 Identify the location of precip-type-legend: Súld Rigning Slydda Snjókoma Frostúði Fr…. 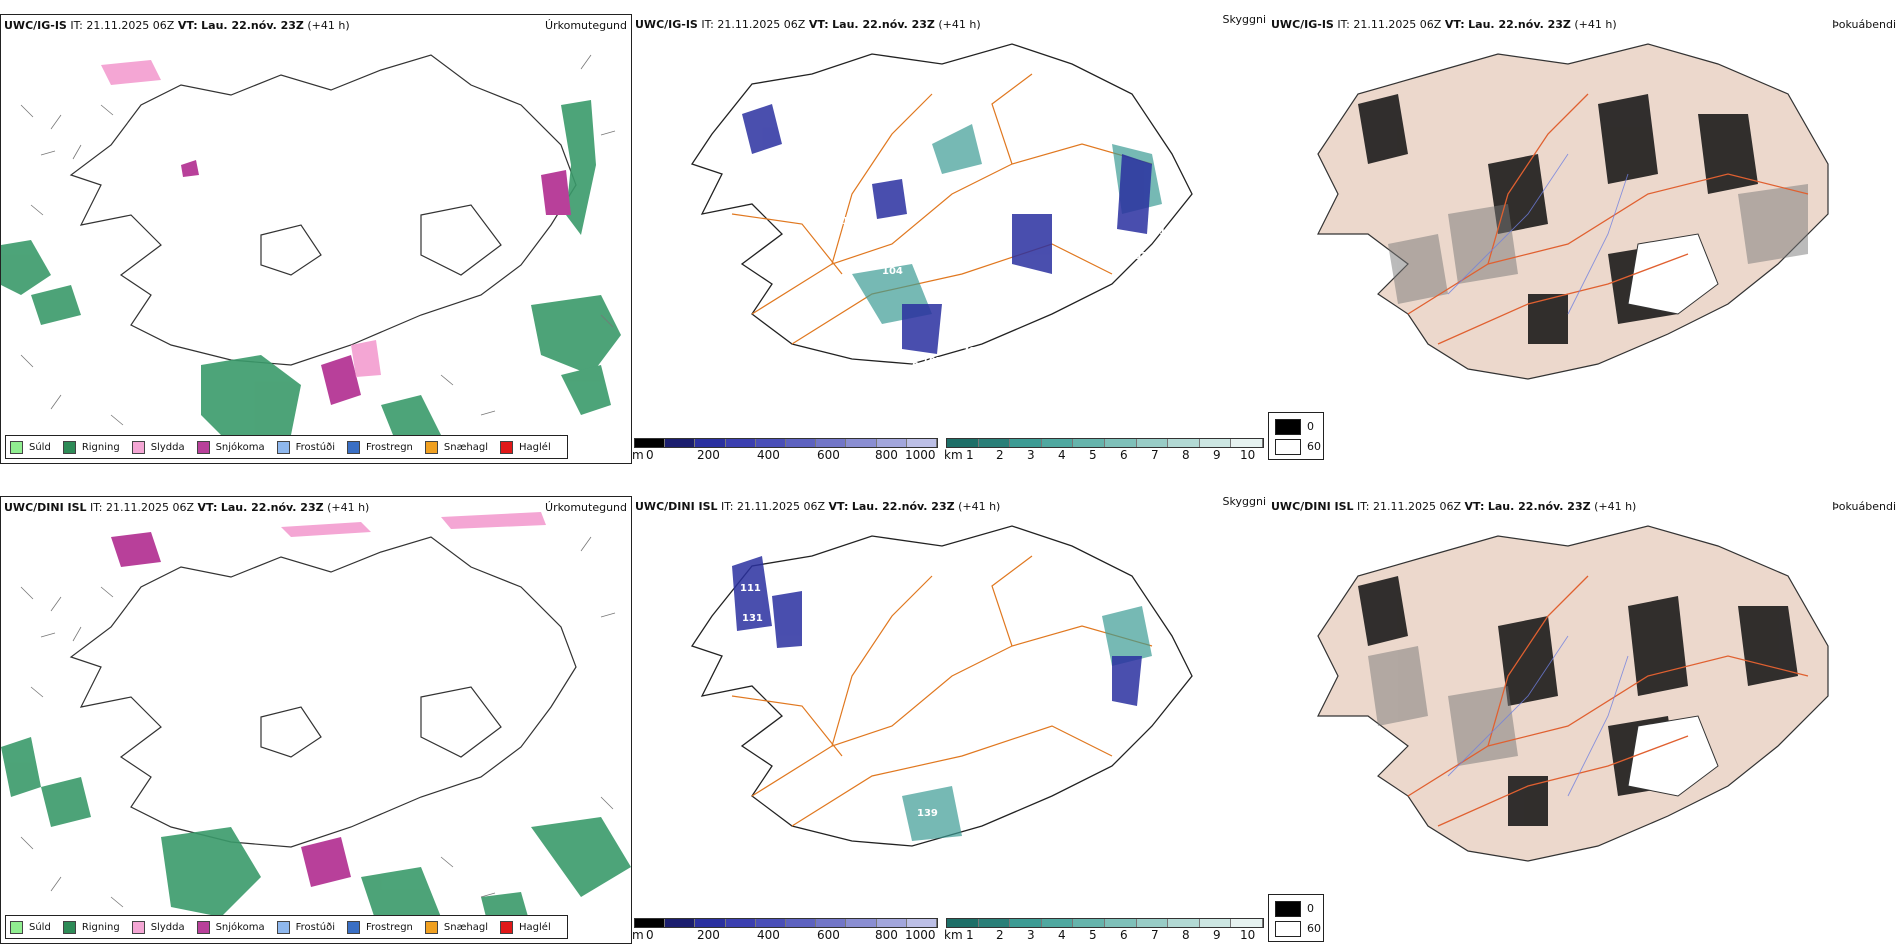
(286, 447).